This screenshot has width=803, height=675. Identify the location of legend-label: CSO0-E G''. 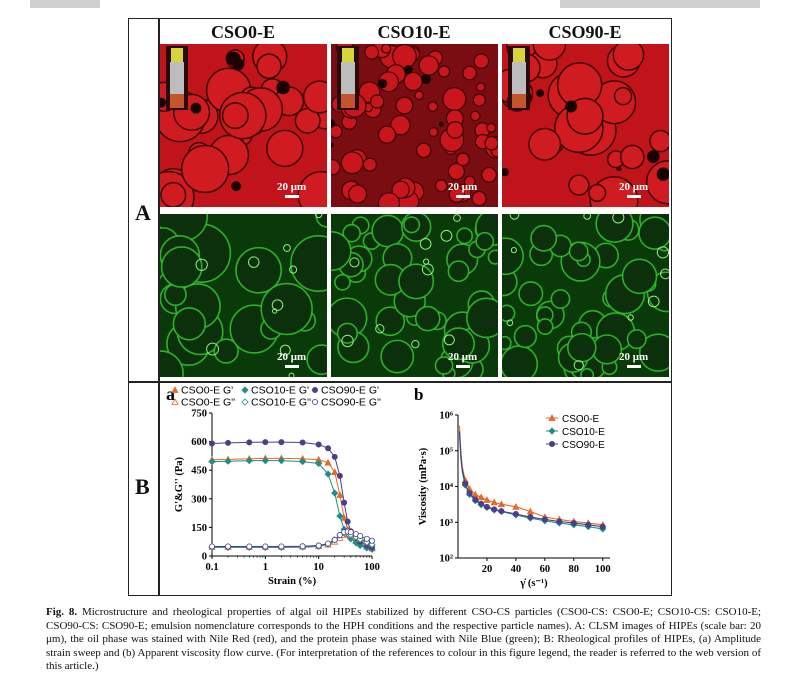
(208, 403).